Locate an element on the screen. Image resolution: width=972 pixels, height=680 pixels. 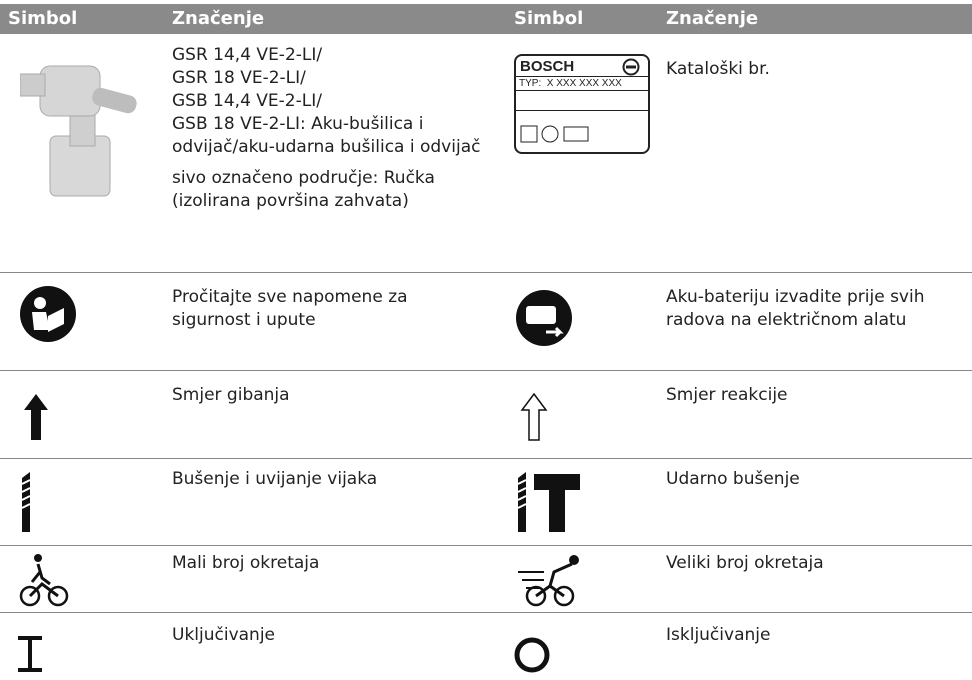
header-bar is located at coordinates (486, 19).